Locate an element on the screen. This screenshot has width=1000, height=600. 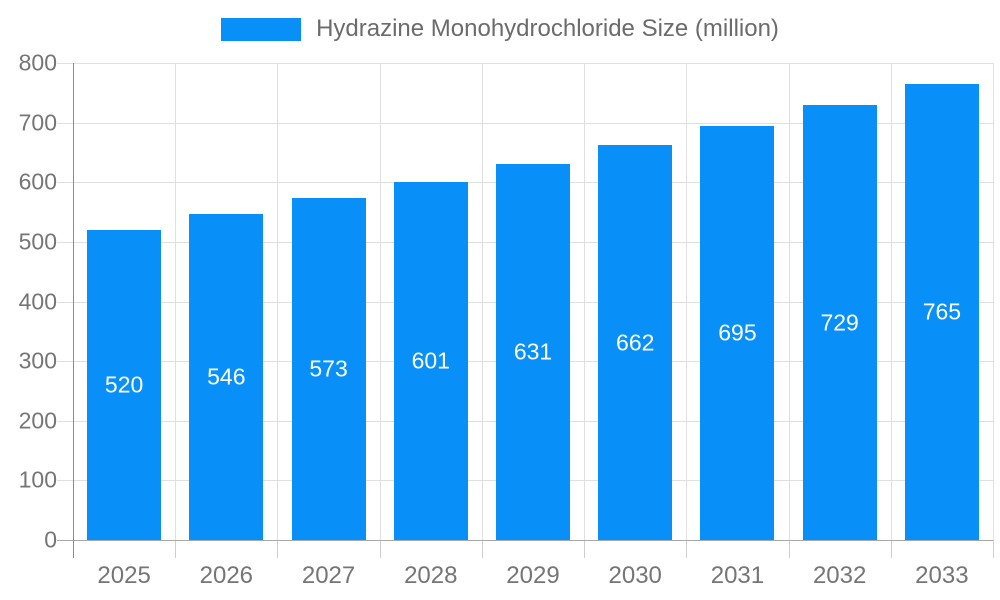
bar-value-label: 662 is located at coordinates (635, 342).